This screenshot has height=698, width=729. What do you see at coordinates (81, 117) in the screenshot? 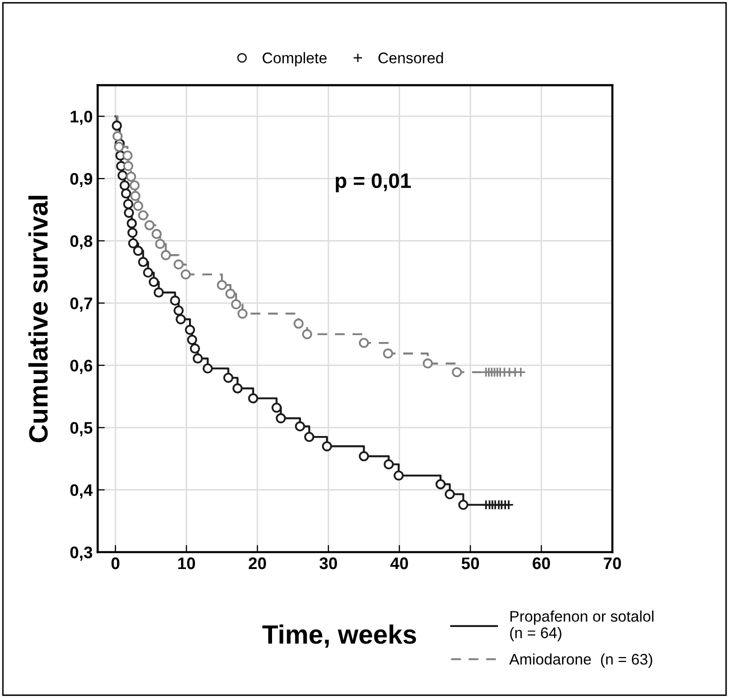
I see `y-tick-label: 1,0` at bounding box center [81, 117].